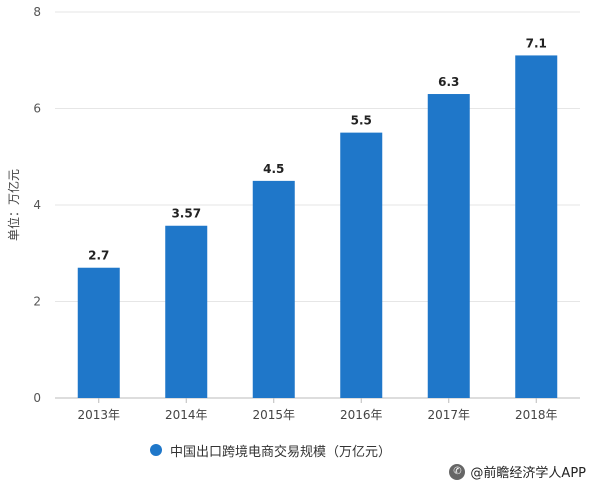 This screenshot has height=493, width=600. What do you see at coordinates (37, 12) in the screenshot?
I see `y-tick-label: 8` at bounding box center [37, 12].